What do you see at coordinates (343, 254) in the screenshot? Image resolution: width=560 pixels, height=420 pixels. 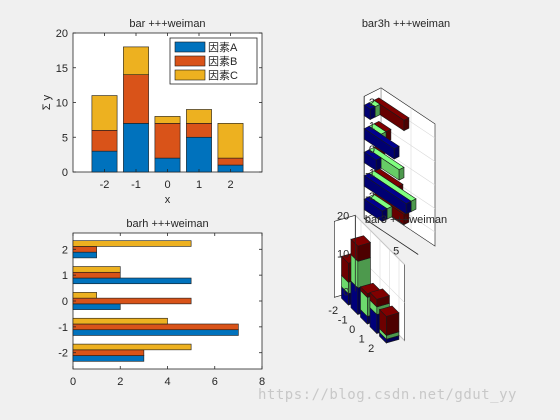 I see `z-tick-label: 10` at bounding box center [343, 254].